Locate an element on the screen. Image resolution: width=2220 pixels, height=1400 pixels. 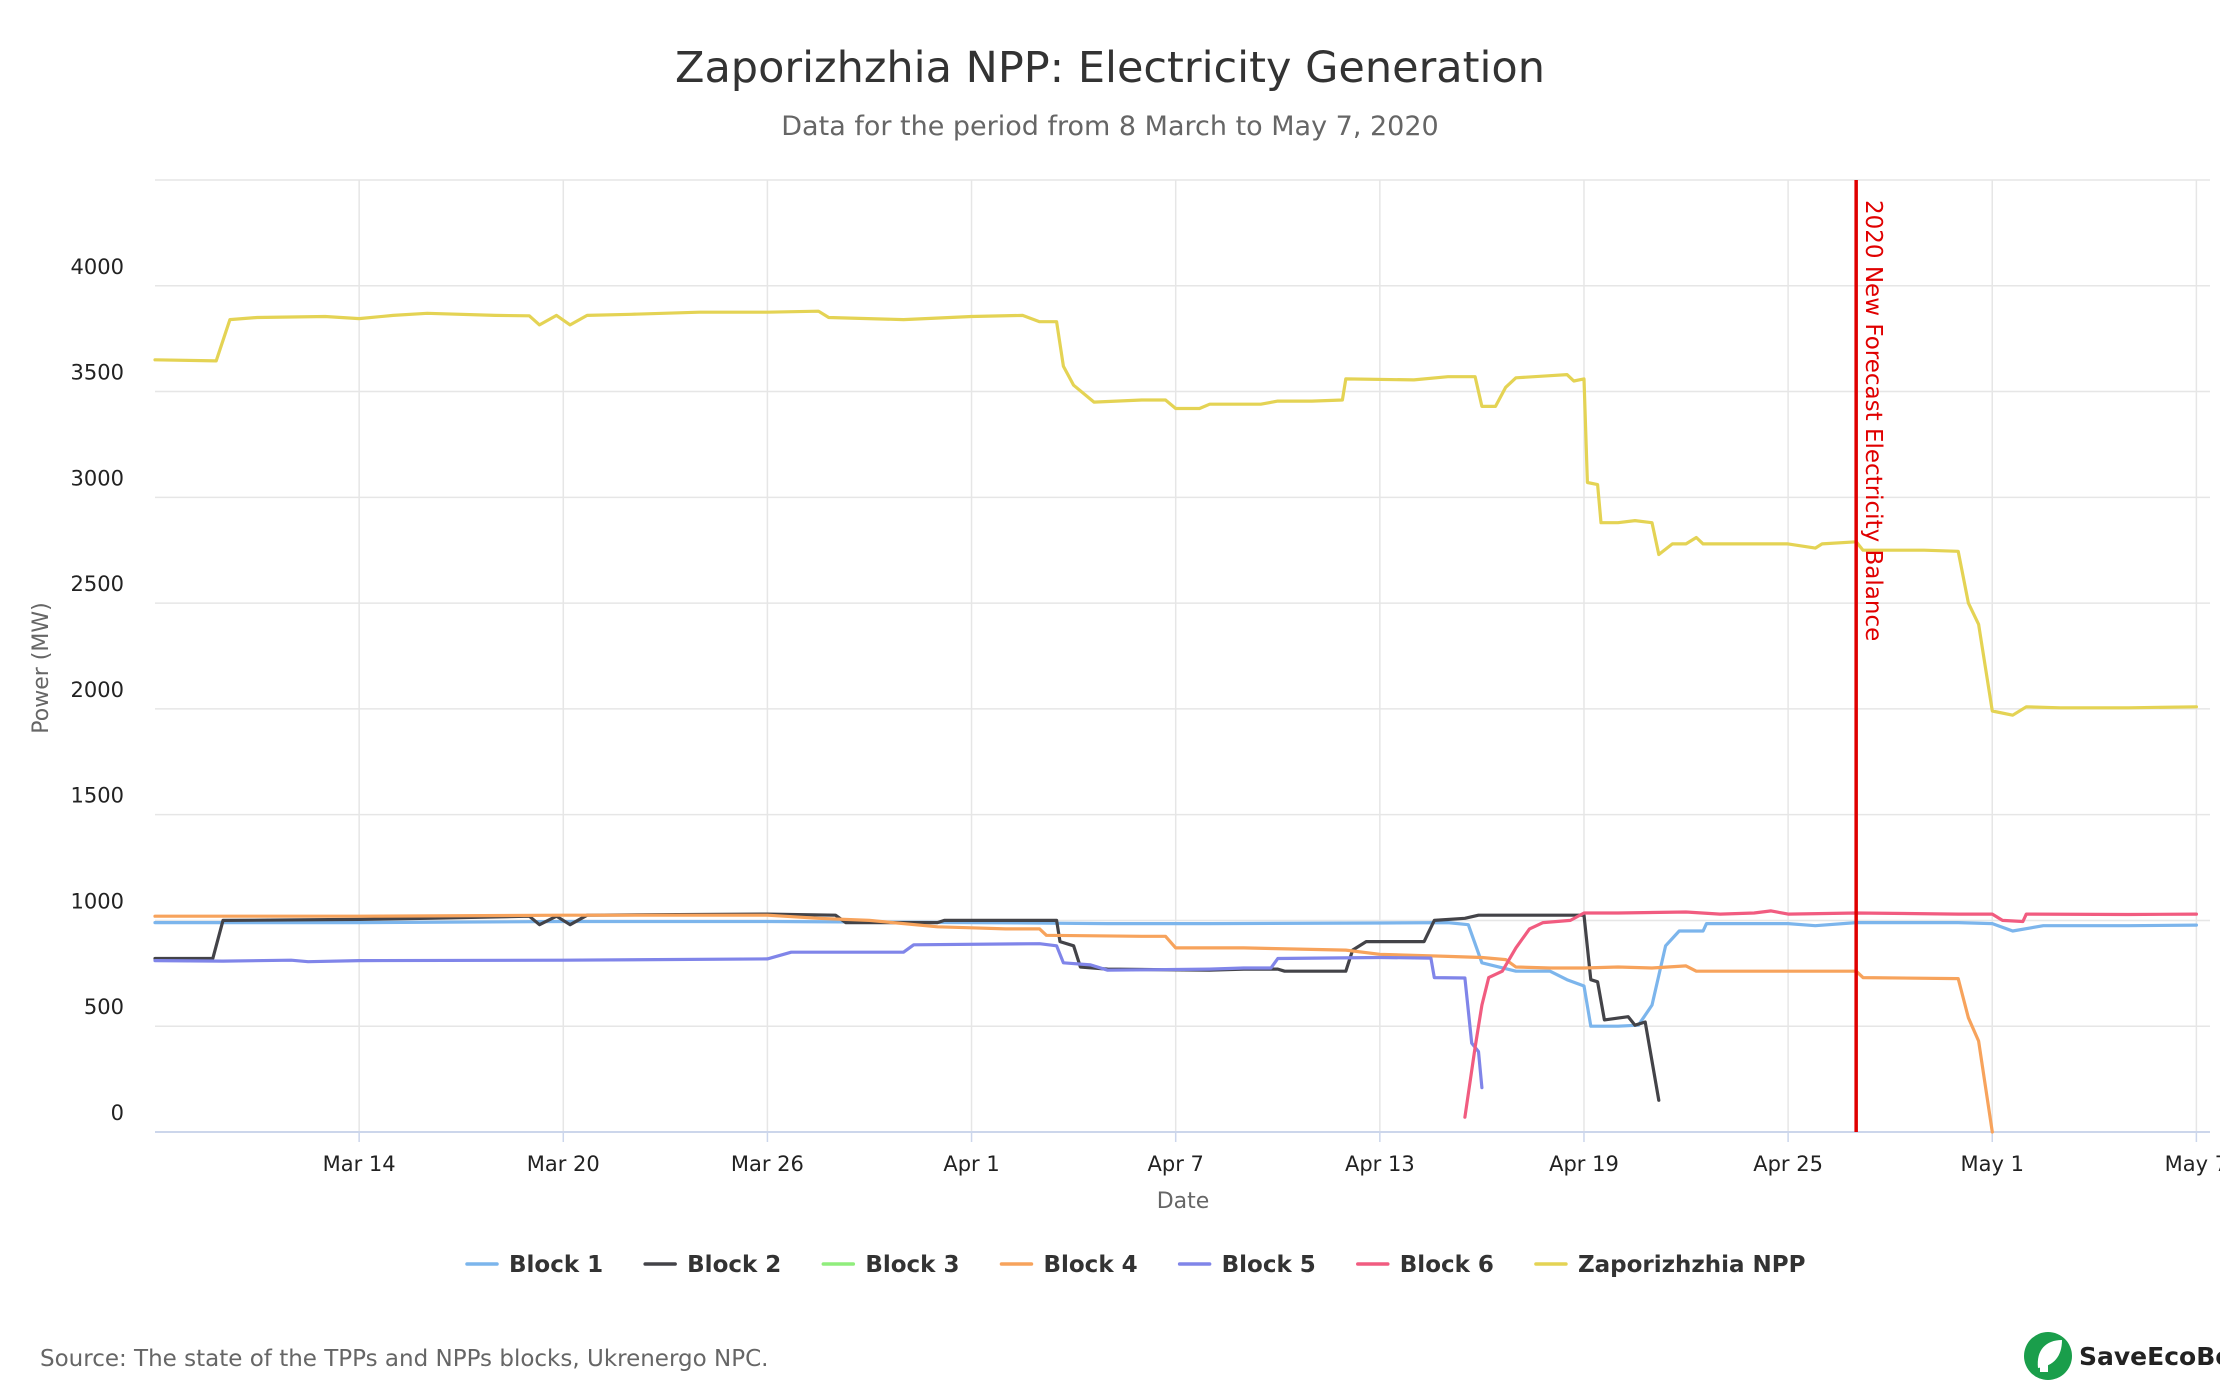
annotations: 2020 New Forecast Electricity Balance is located at coordinates (1870, 656).